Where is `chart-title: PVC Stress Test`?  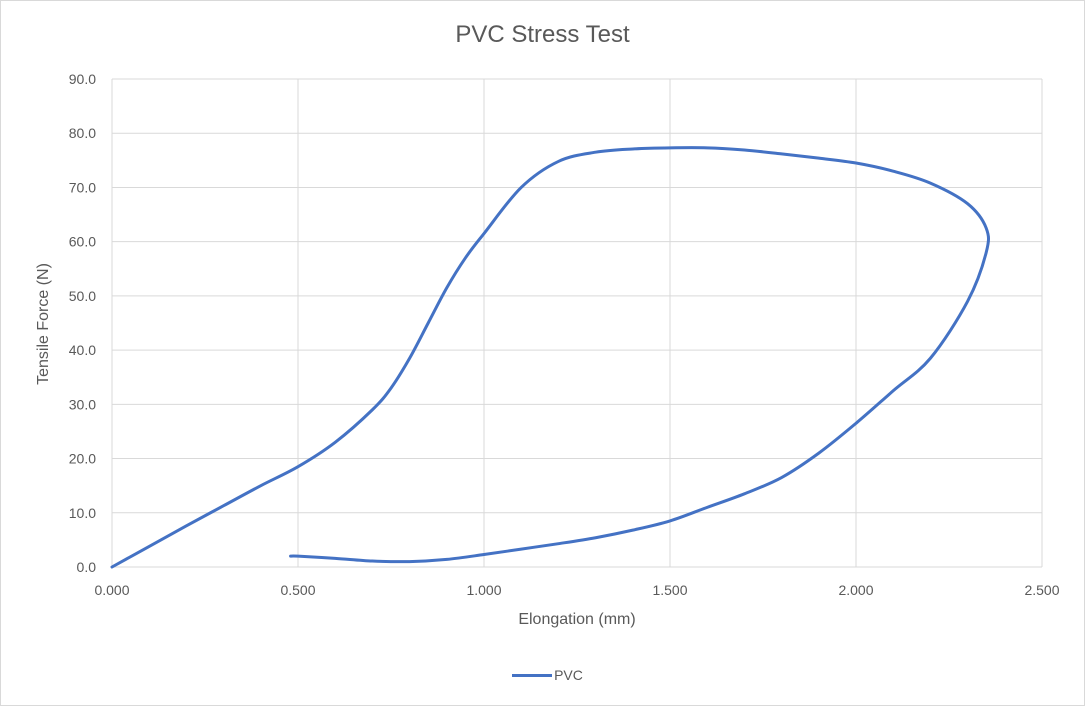 chart-title: PVC Stress Test is located at coordinates (542, 34).